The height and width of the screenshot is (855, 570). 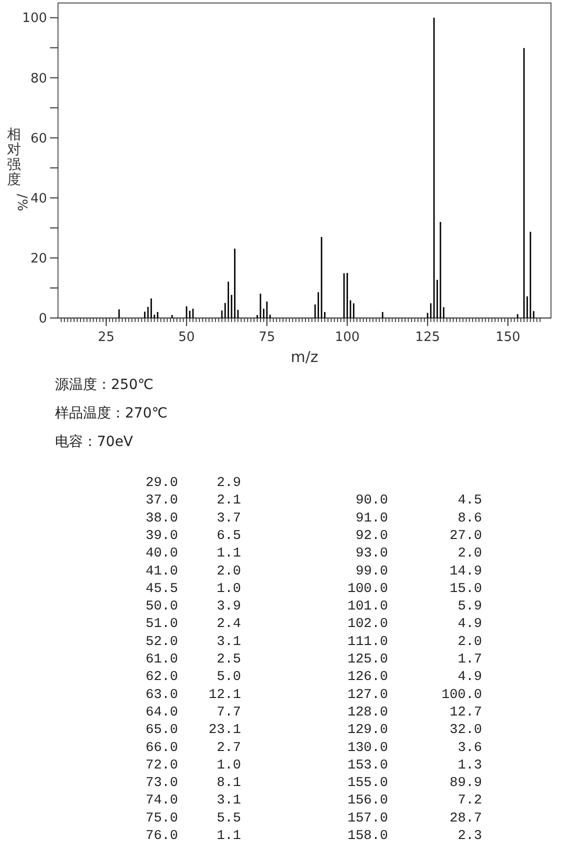 What do you see at coordinates (470, 501) in the screenshot?
I see `text: 4.5` at bounding box center [470, 501].